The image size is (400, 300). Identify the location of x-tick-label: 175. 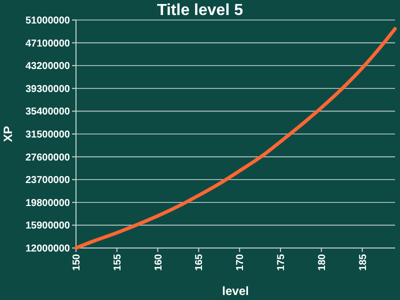
(281, 262).